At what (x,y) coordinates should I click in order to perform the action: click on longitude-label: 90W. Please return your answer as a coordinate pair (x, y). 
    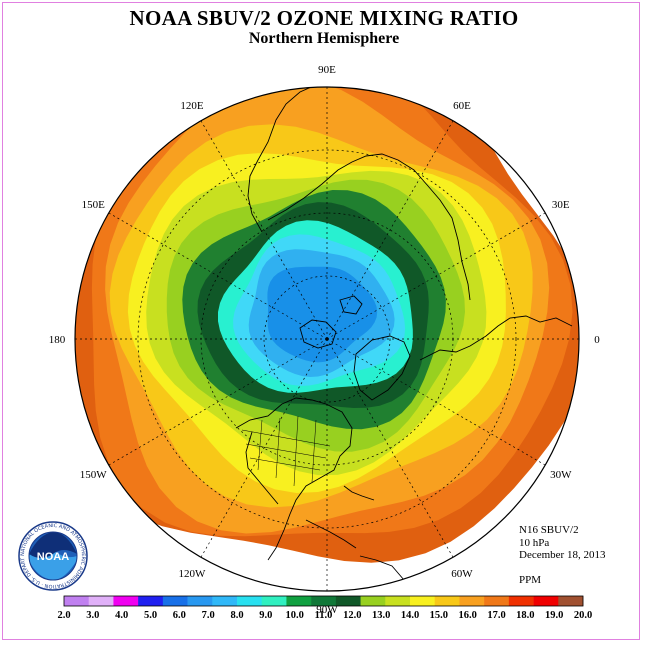
    Looking at the image, I should click on (327, 610).